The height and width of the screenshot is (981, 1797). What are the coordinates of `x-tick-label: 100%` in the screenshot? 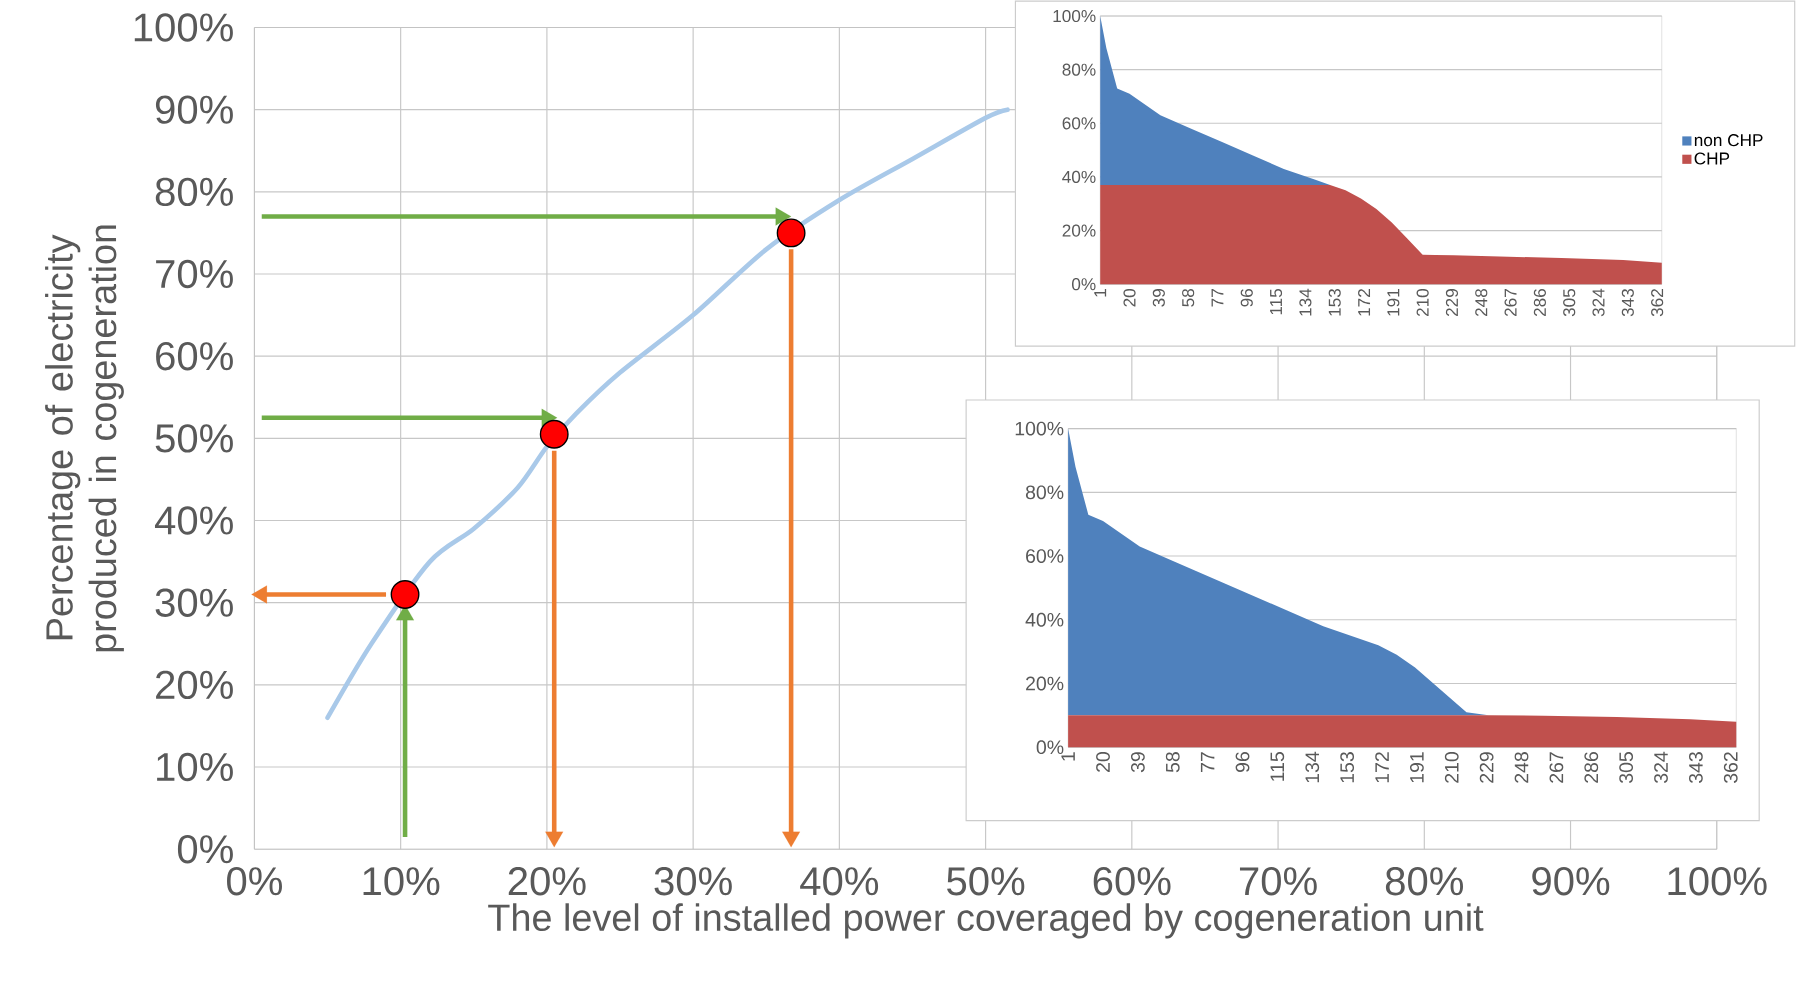 It's located at (1717, 881).